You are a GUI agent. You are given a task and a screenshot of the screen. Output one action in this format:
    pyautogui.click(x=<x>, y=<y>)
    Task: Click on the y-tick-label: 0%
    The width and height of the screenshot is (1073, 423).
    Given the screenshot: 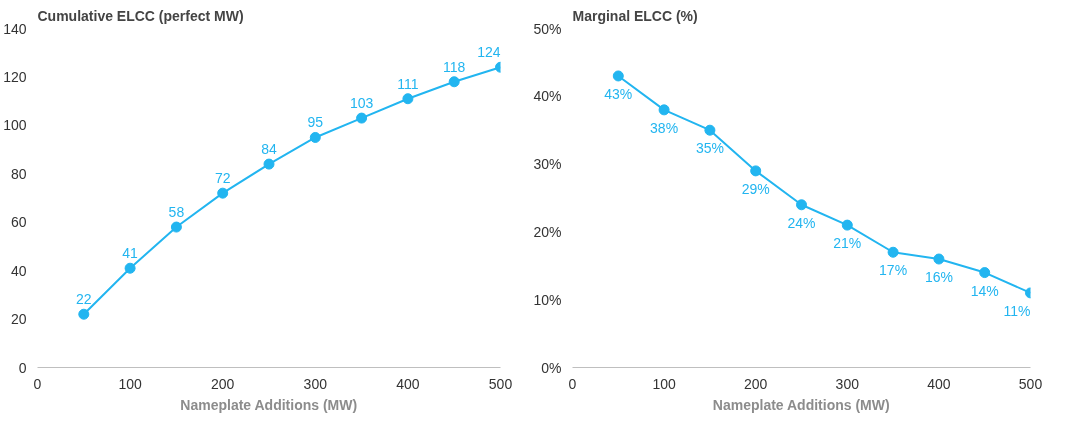 What is the action you would take?
    pyautogui.click(x=551, y=367)
    